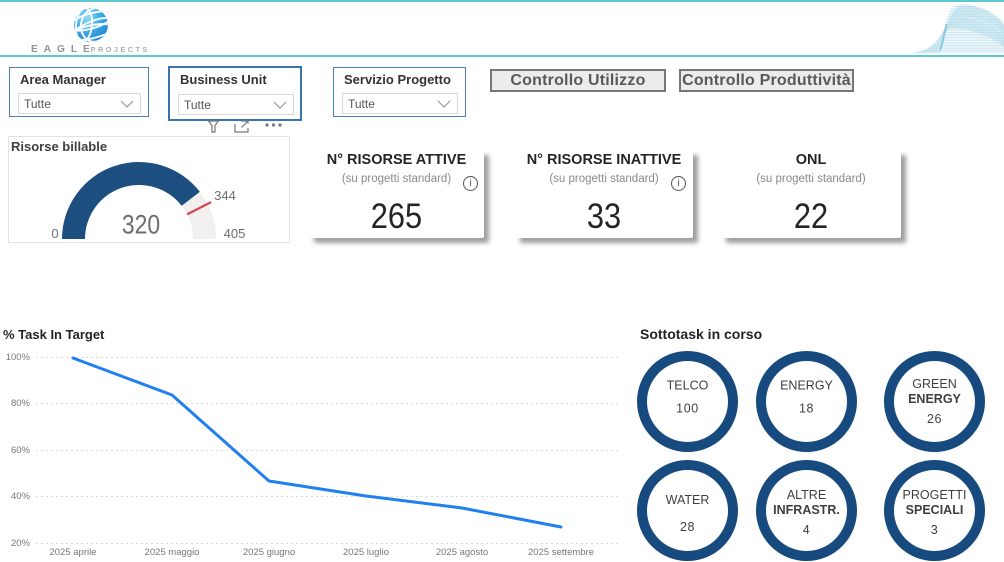 Image resolution: width=1004 pixels, height=562 pixels. Describe the element at coordinates (54, 233) in the screenshot. I see `svg-text: 0` at that location.